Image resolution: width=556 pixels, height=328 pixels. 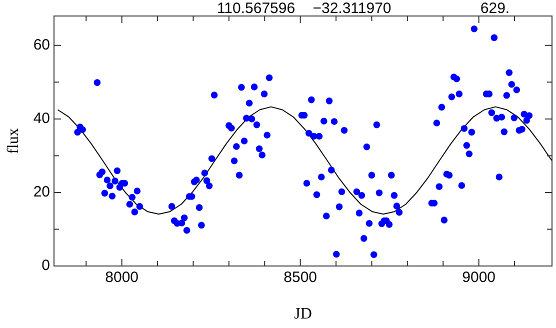 What do you see at coordinates (41, 119) in the screenshot?
I see `y-tick-label: 40` at bounding box center [41, 119].